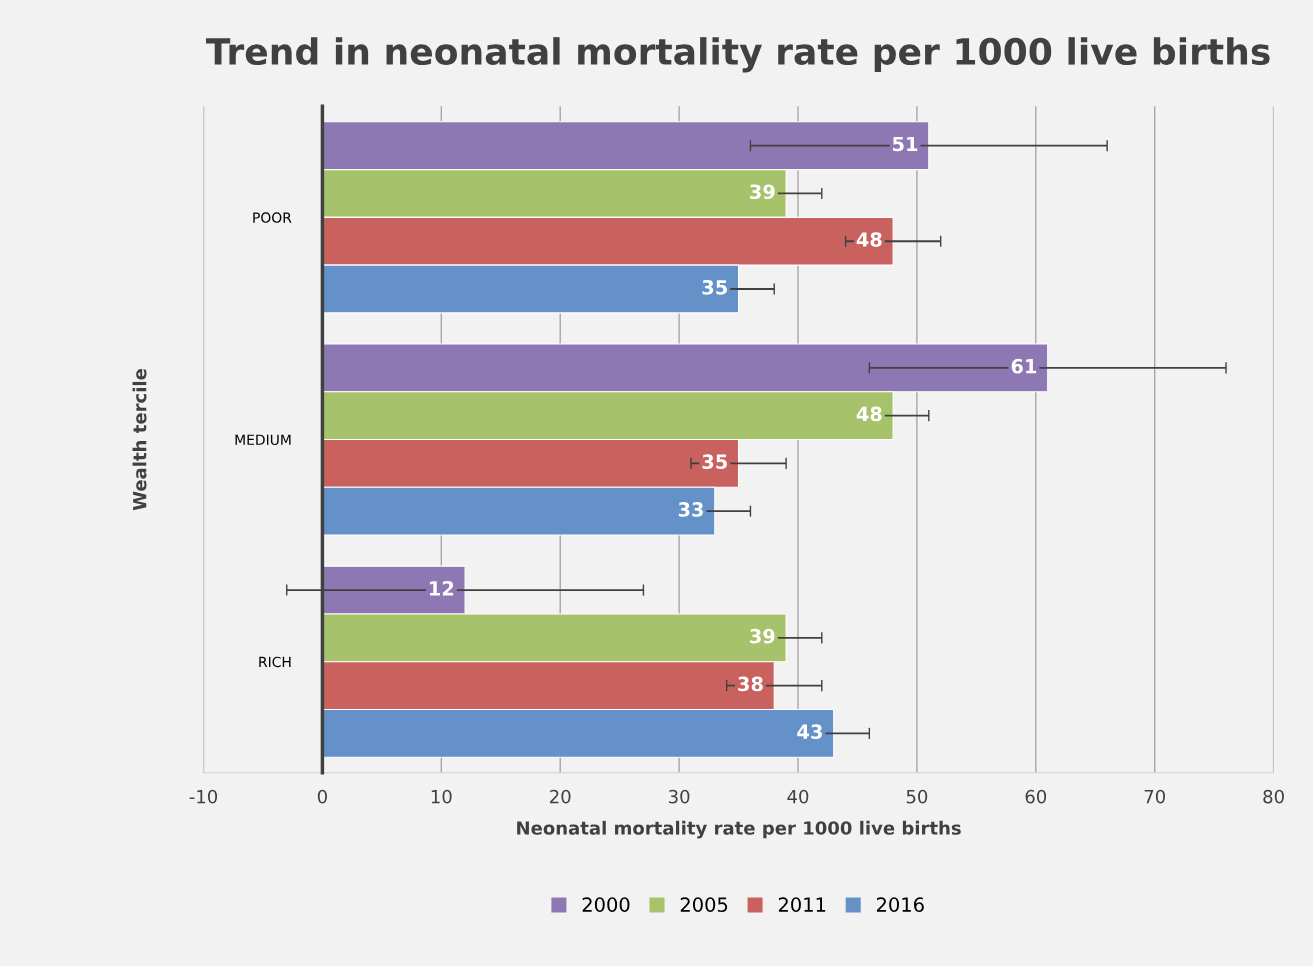 The width and height of the screenshot is (1313, 966). I want to click on x-tick-label: 30, so click(679, 796).